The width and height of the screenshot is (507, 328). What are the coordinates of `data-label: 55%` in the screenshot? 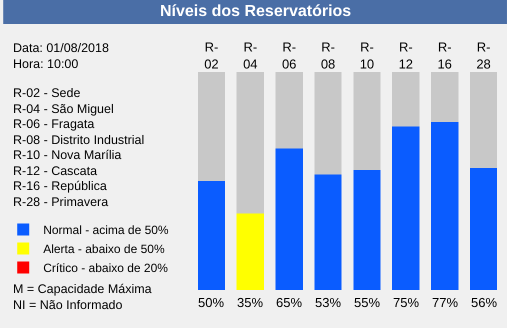 It's located at (367, 302).